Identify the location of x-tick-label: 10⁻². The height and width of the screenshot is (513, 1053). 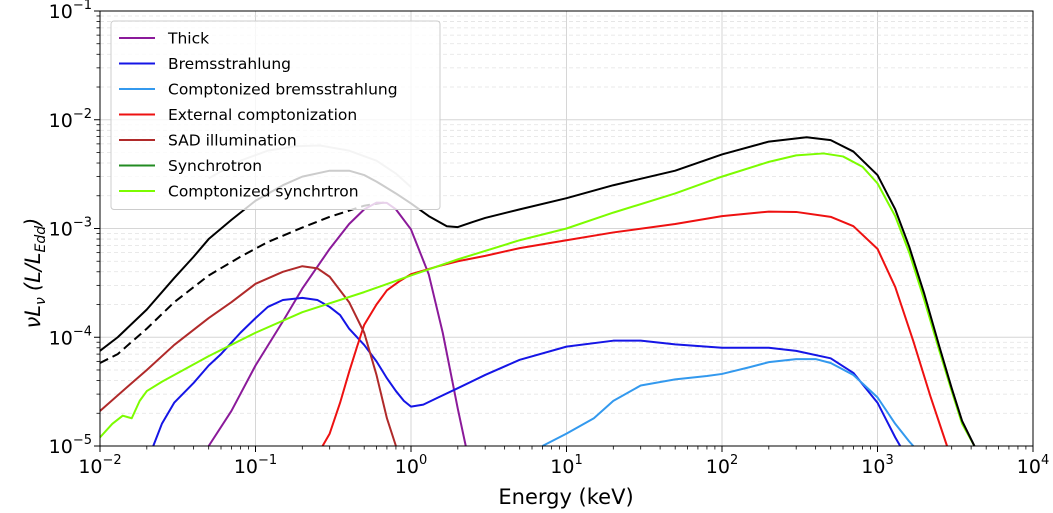
(99, 465).